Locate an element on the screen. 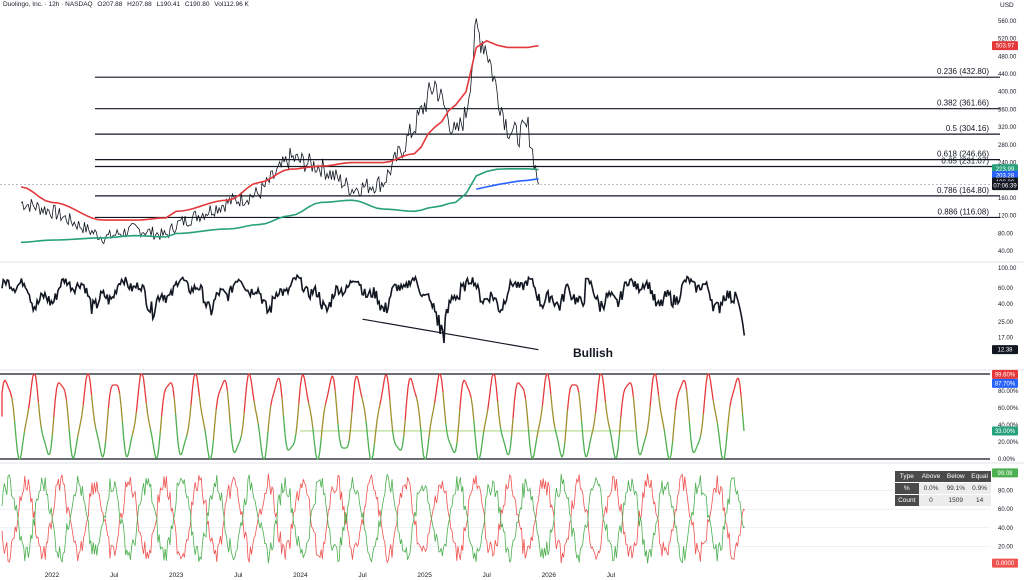 Image resolution: width=1024 pixels, height=580 pixels. stats-header-cell: Above is located at coordinates (931, 477).